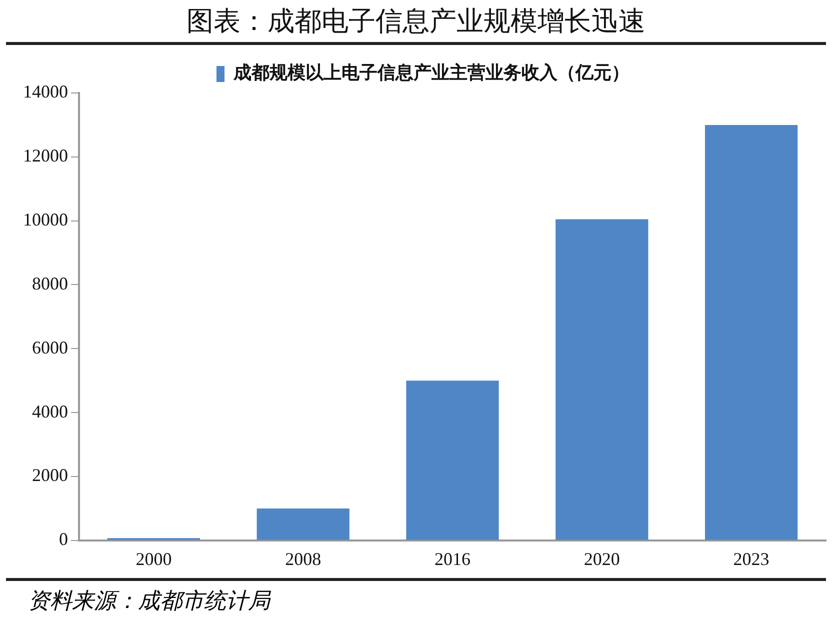  I want to click on x-tick-label: 2020, so click(602, 558).